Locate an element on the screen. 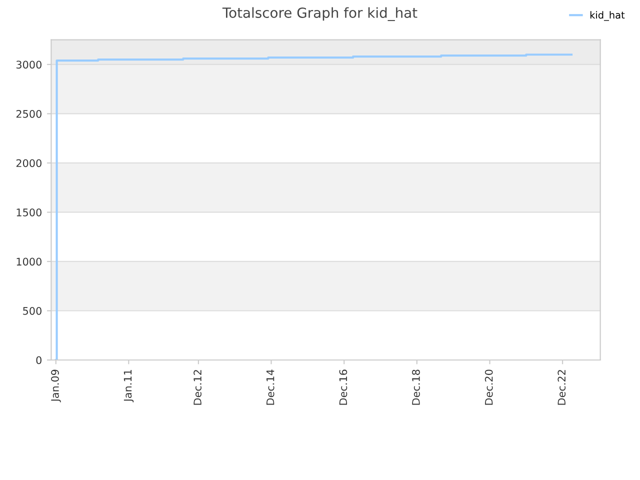 This screenshot has width=640, height=480. y-tick-label: 0 is located at coordinates (39, 360).